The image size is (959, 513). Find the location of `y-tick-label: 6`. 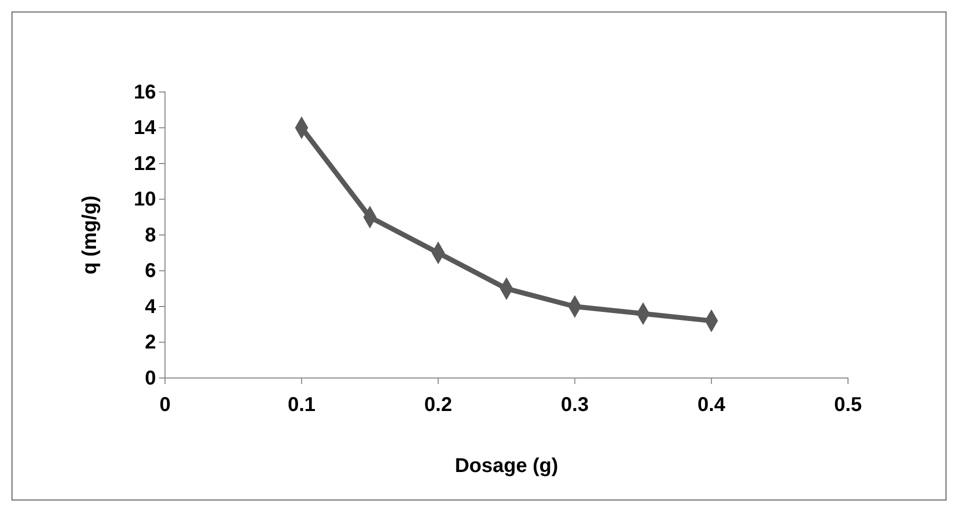

y-tick-label: 6 is located at coordinates (150, 271).